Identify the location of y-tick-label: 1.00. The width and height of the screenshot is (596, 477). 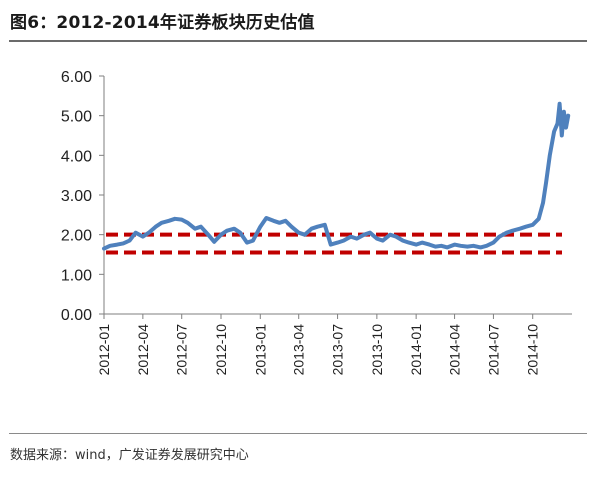
(76, 275).